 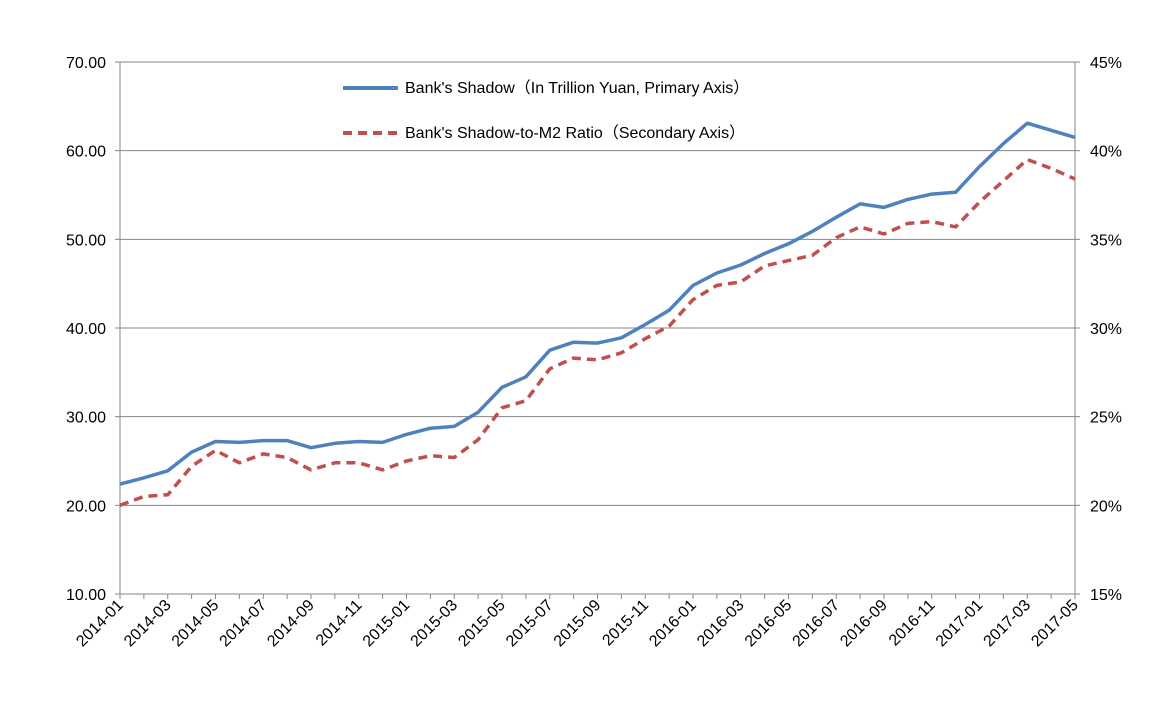 I want to click on x-tick-label: 2015-03, so click(x=435, y=624).